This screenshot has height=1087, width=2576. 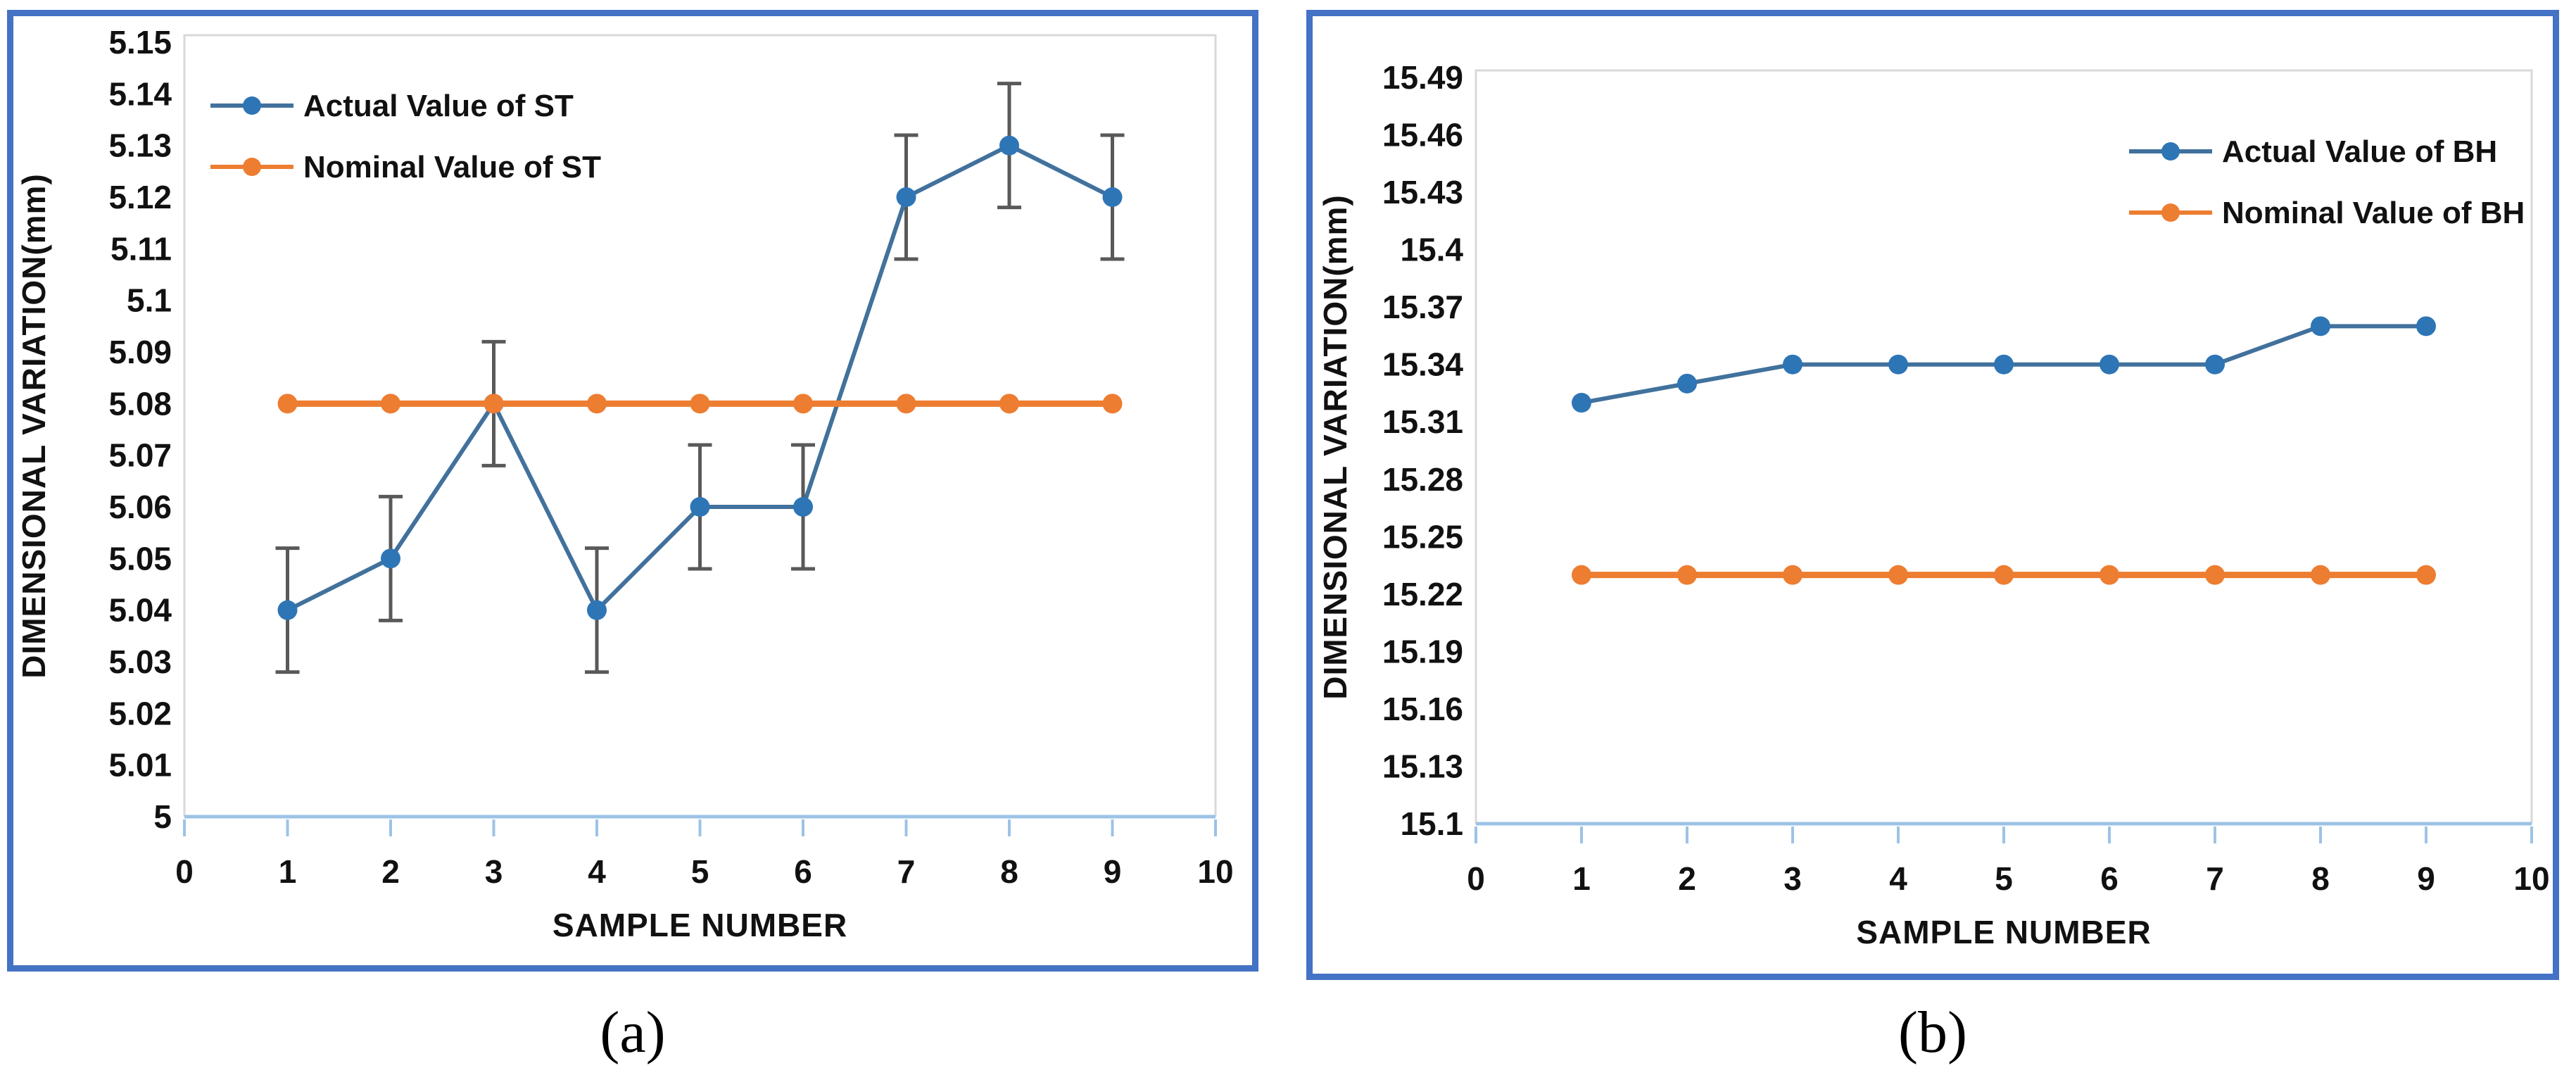 What do you see at coordinates (140, 93) in the screenshot?
I see `y-axis-tick-label: 5.14` at bounding box center [140, 93].